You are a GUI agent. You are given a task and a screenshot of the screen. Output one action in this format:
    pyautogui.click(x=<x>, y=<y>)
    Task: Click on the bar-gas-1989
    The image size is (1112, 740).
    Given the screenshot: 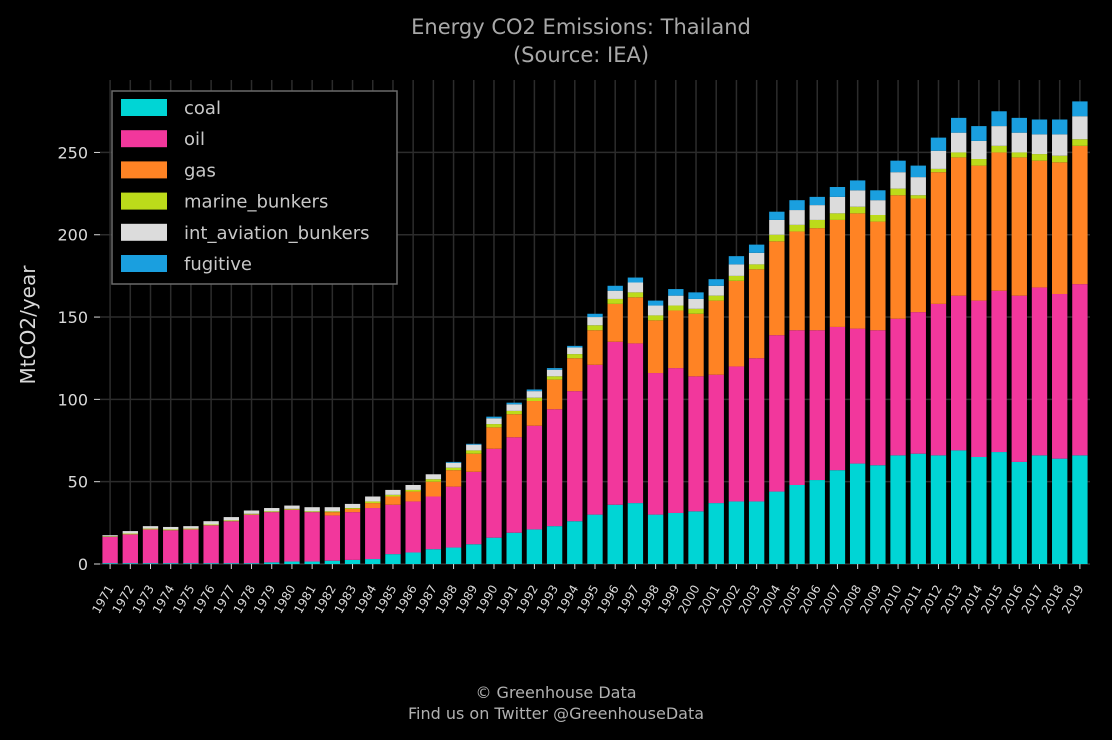 What is the action you would take?
    pyautogui.click(x=474, y=462)
    